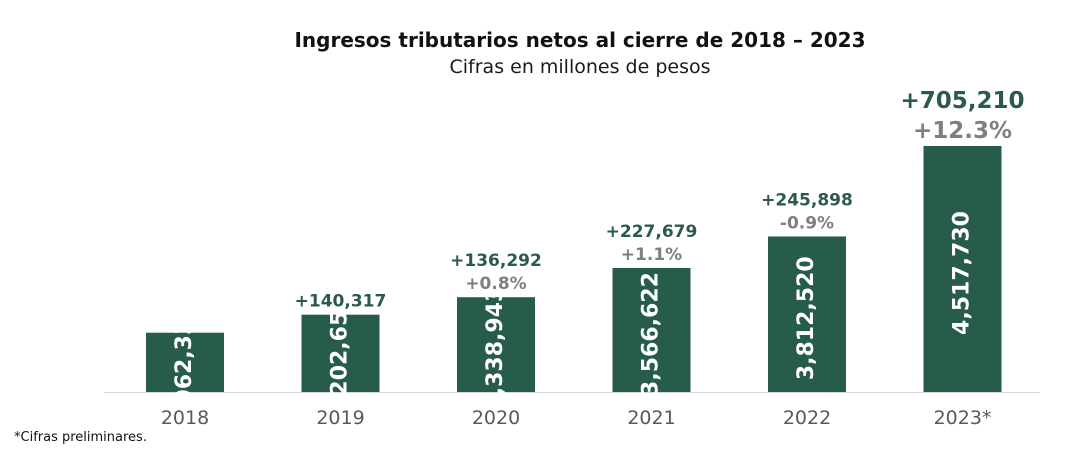 Image resolution: width=1080 pixels, height=464 pixels. What do you see at coordinates (807, 418) in the screenshot?
I see `x-tick-label: 2022` at bounding box center [807, 418].